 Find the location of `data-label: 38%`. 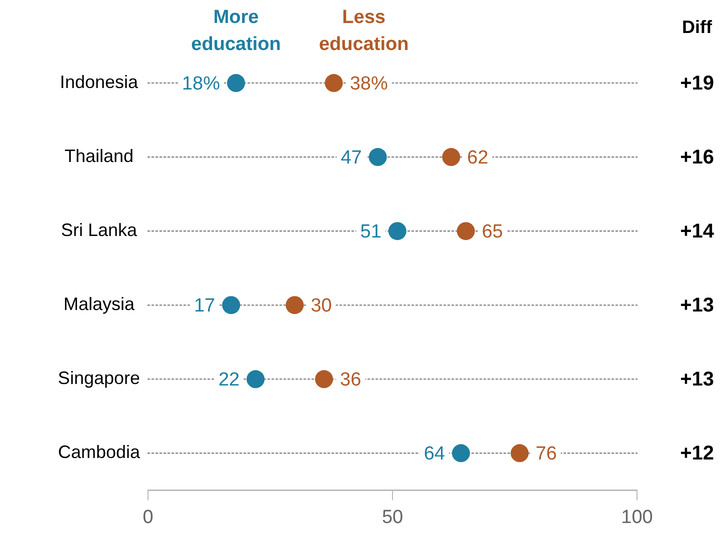

data-label: 38% is located at coordinates (369, 83).